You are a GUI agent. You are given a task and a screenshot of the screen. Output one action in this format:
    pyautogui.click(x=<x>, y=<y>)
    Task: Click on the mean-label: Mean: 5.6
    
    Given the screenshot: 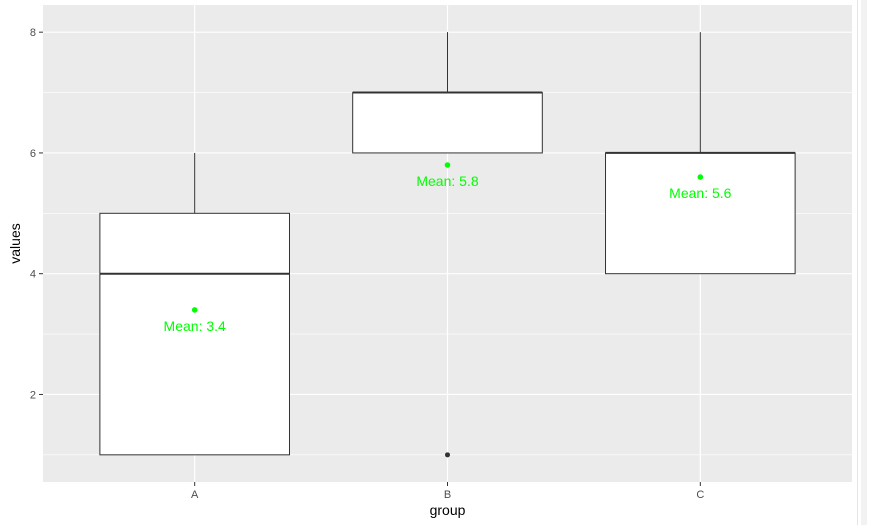 What is the action you would take?
    pyautogui.click(x=700, y=193)
    